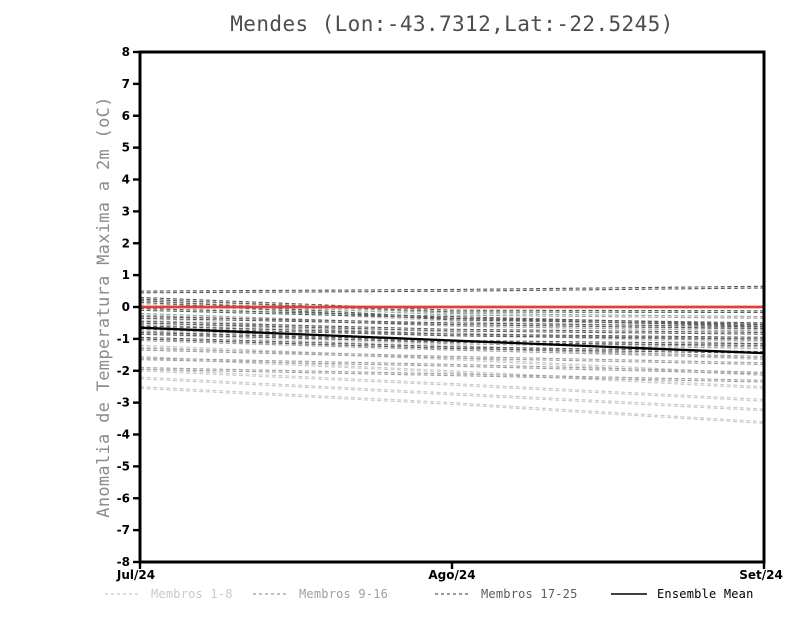 This screenshot has height=618, width=800. I want to click on x-tick-label: Ago/24, so click(451, 575).